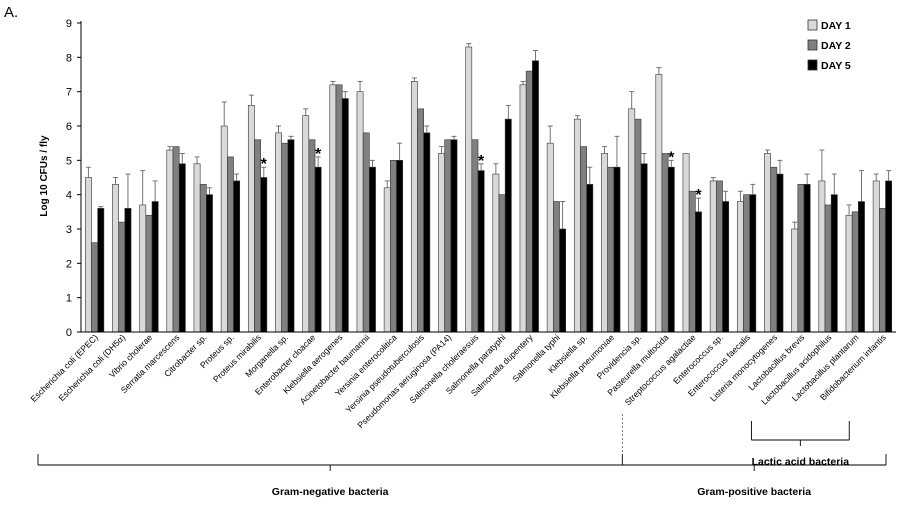  I want to click on y-tick-label: 9, so click(69, 24).